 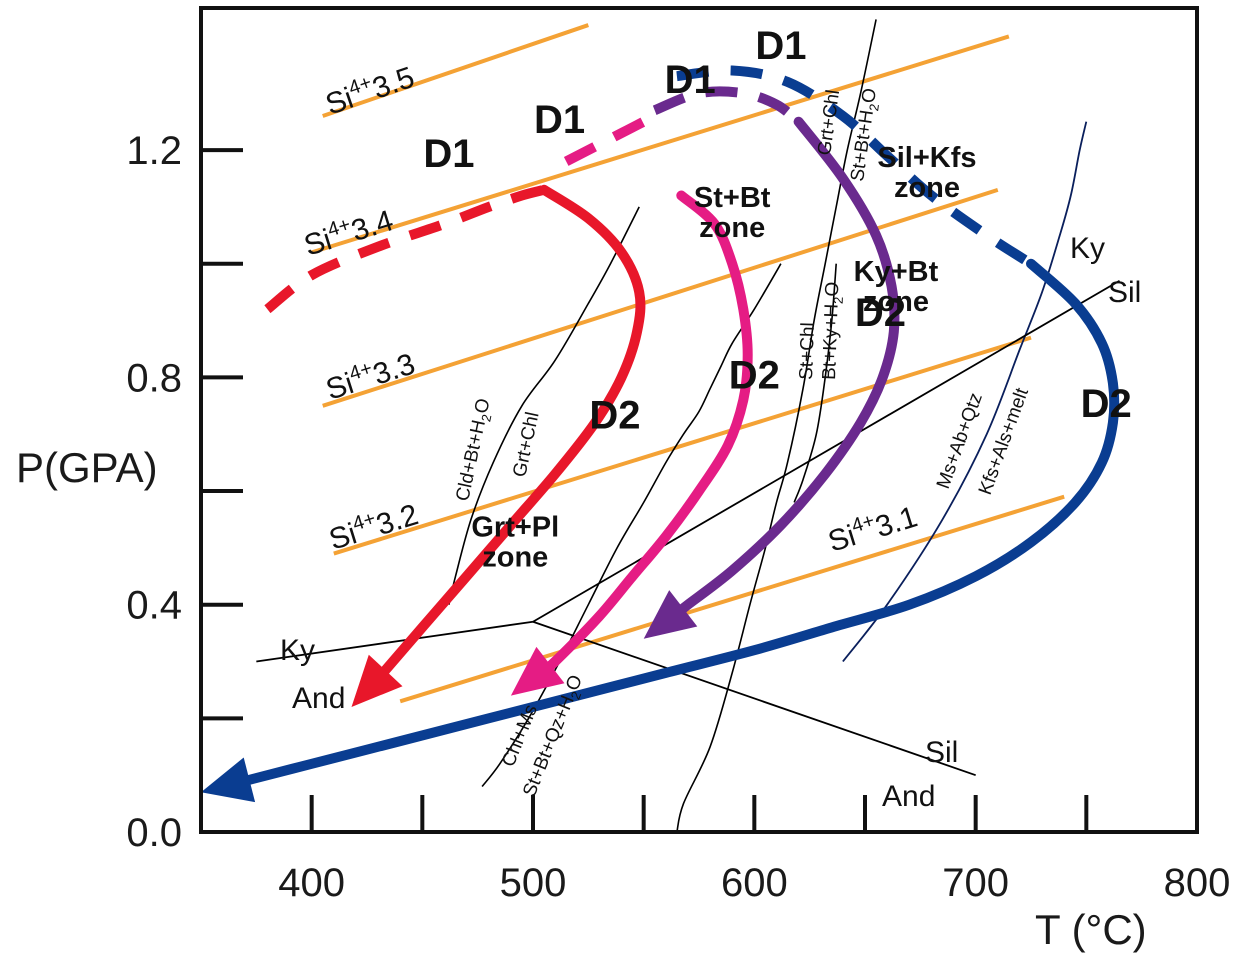 What do you see at coordinates (370, 90) in the screenshot?
I see `isopleth-label: Si4+3.5` at bounding box center [370, 90].